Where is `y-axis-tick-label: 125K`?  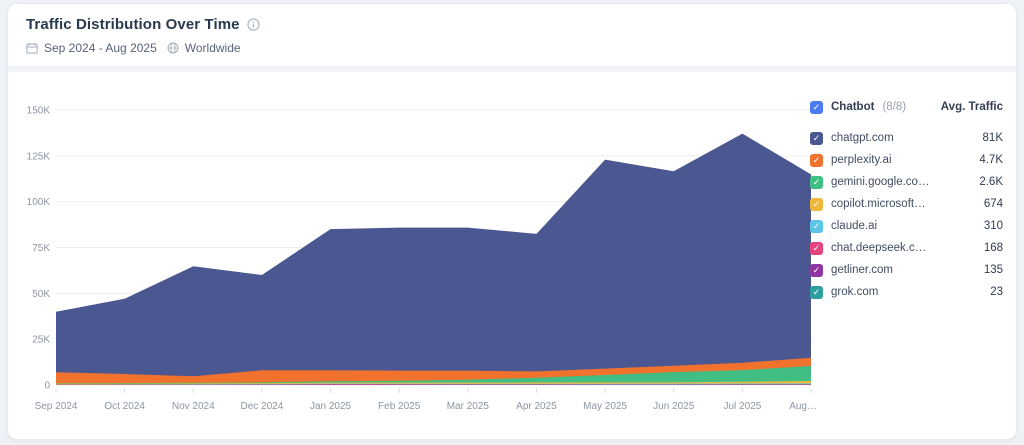 y-axis-tick-label: 125K is located at coordinates (39, 156).